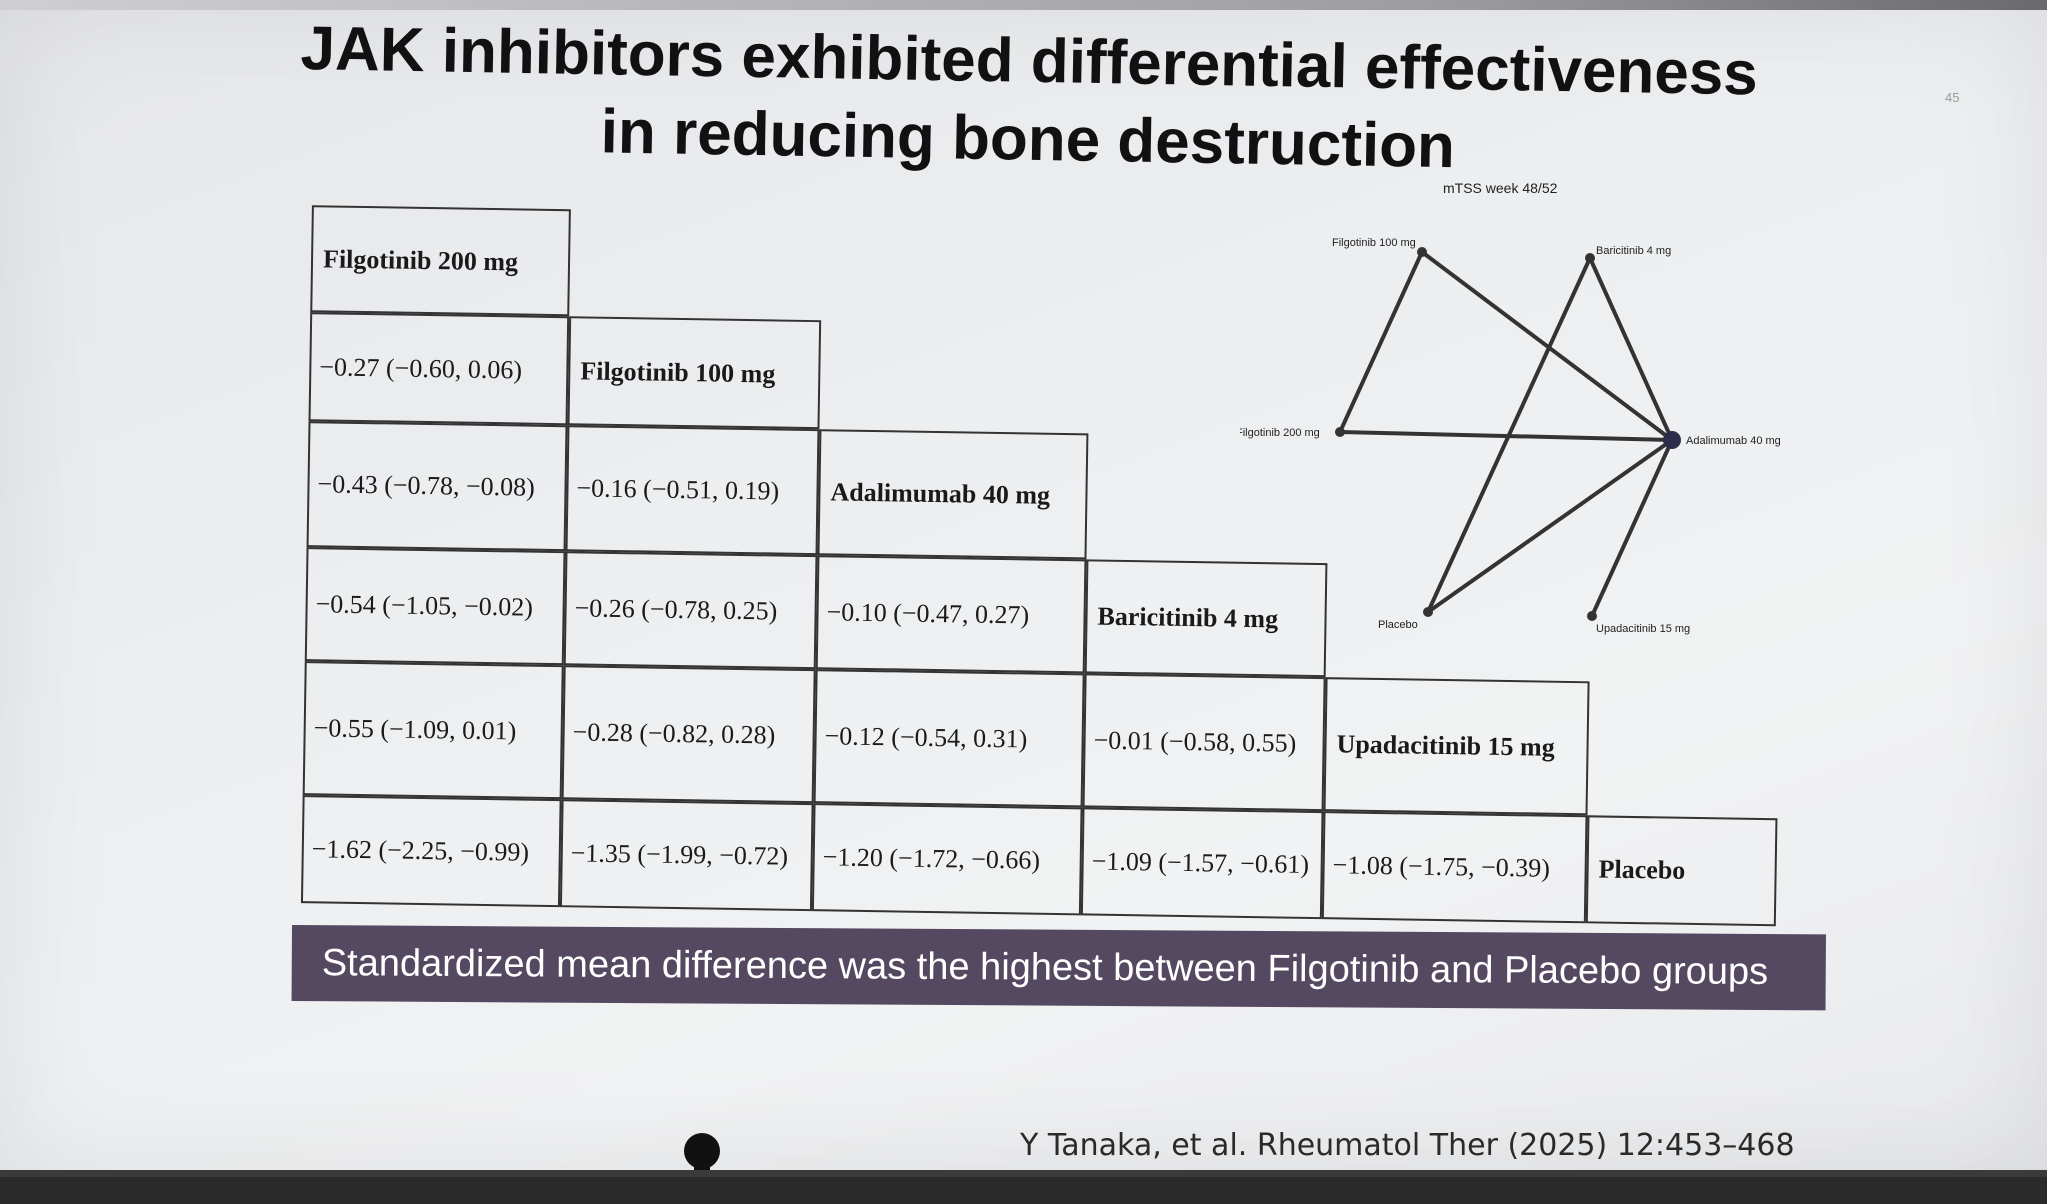  What do you see at coordinates (1202, 863) in the screenshot?
I see `smd-cell: −1.09 (−1.57, −0.61)` at bounding box center [1202, 863].